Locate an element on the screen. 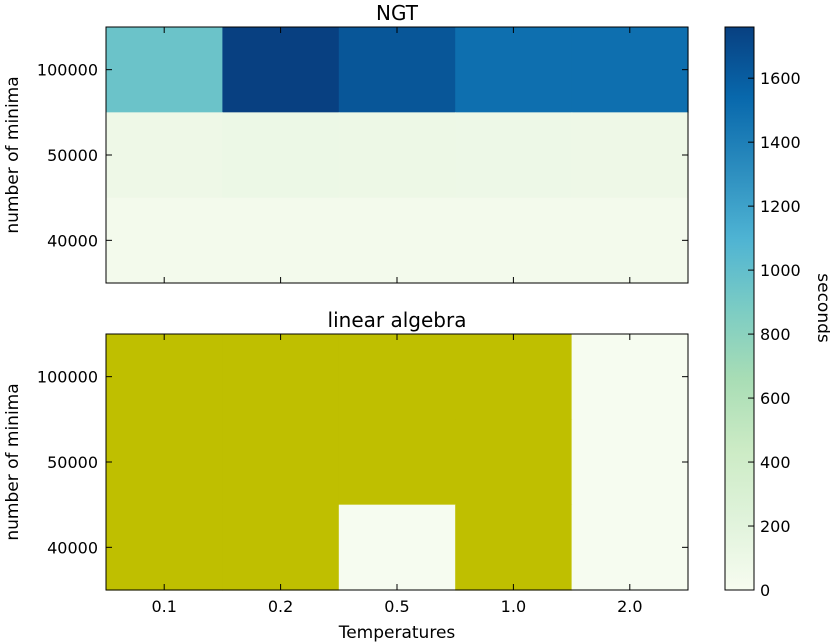 The image size is (830, 643). ngt-y-axis-label: number of minima is located at coordinates (13, 154).